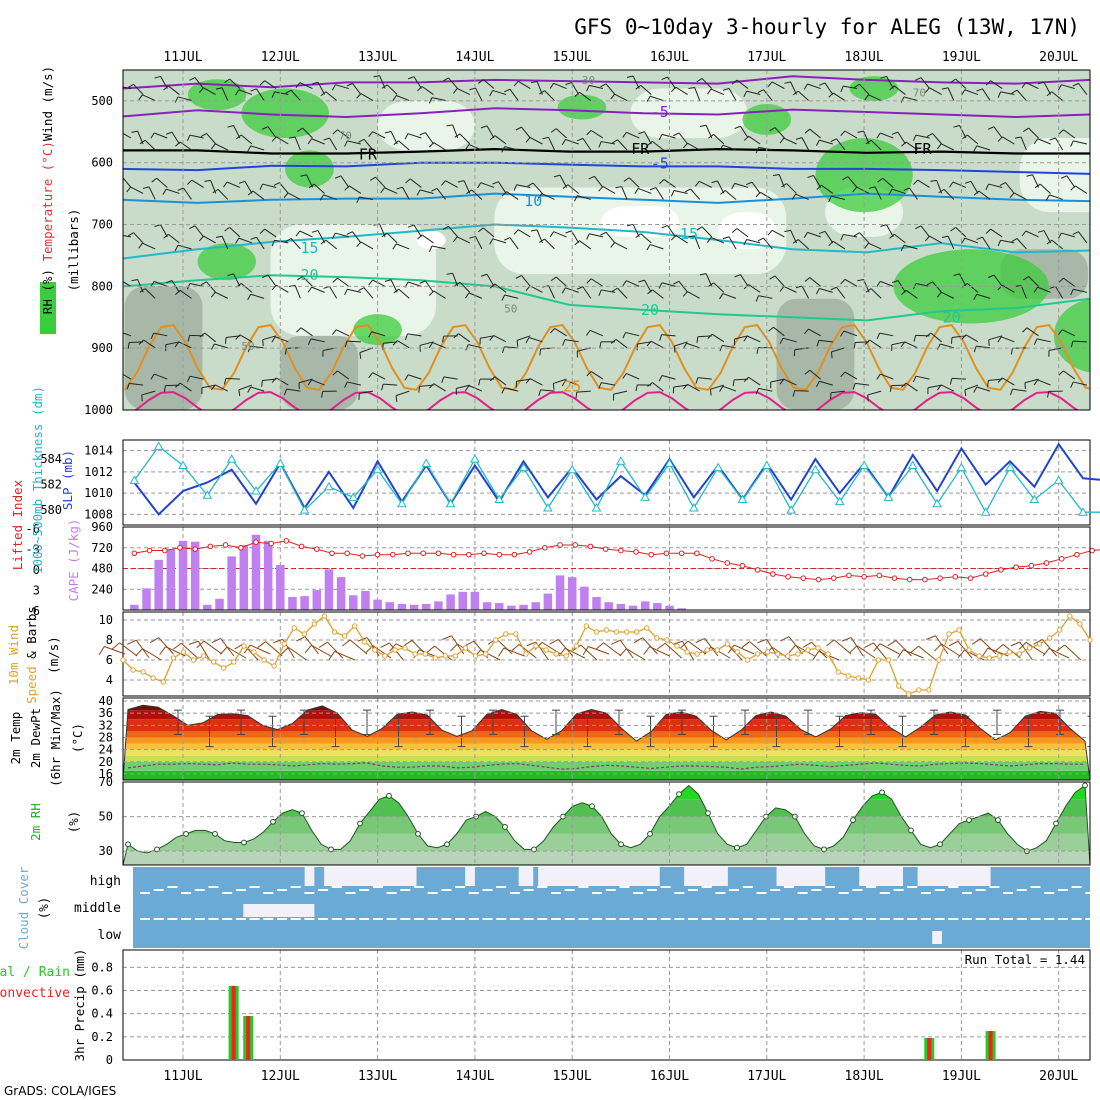  I want to click on label-part: SLP (mb), so click(67, 480).